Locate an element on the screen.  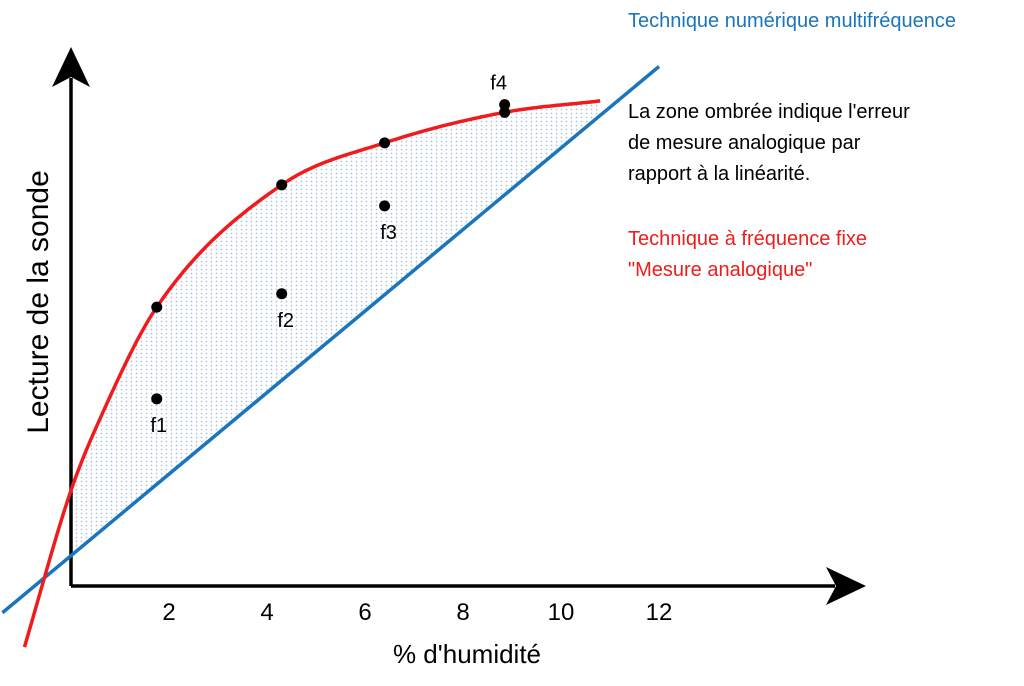
x-tick-label: 8 is located at coordinates (462, 612).